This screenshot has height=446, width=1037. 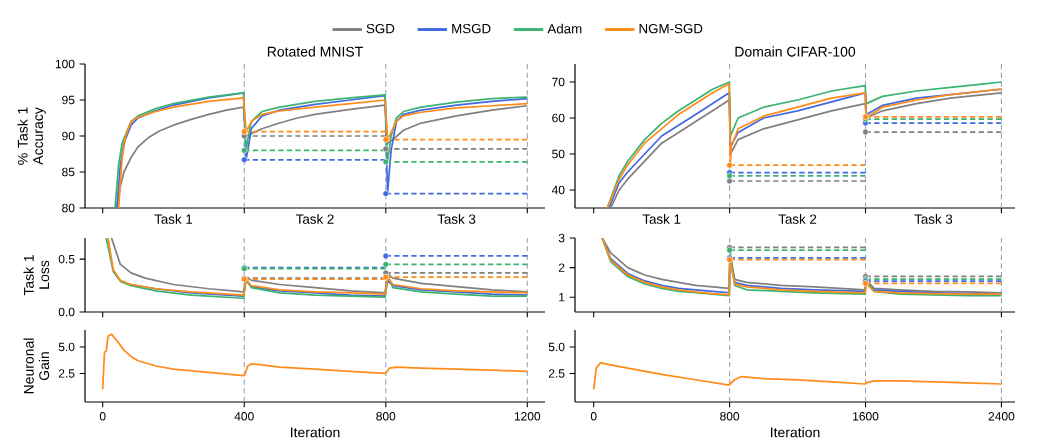 I want to click on y-tick-label: 1, so click(x=562, y=297).